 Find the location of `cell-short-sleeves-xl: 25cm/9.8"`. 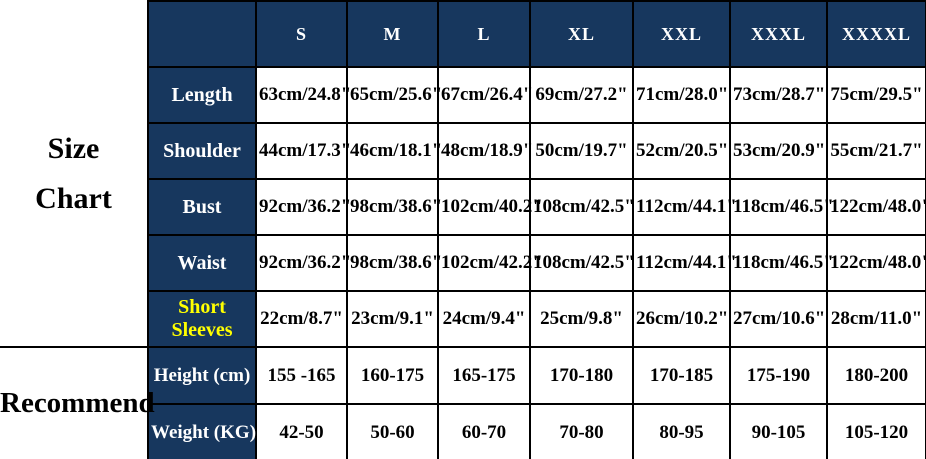

cell-short-sleeves-xl: 25cm/9.8" is located at coordinates (581, 319).